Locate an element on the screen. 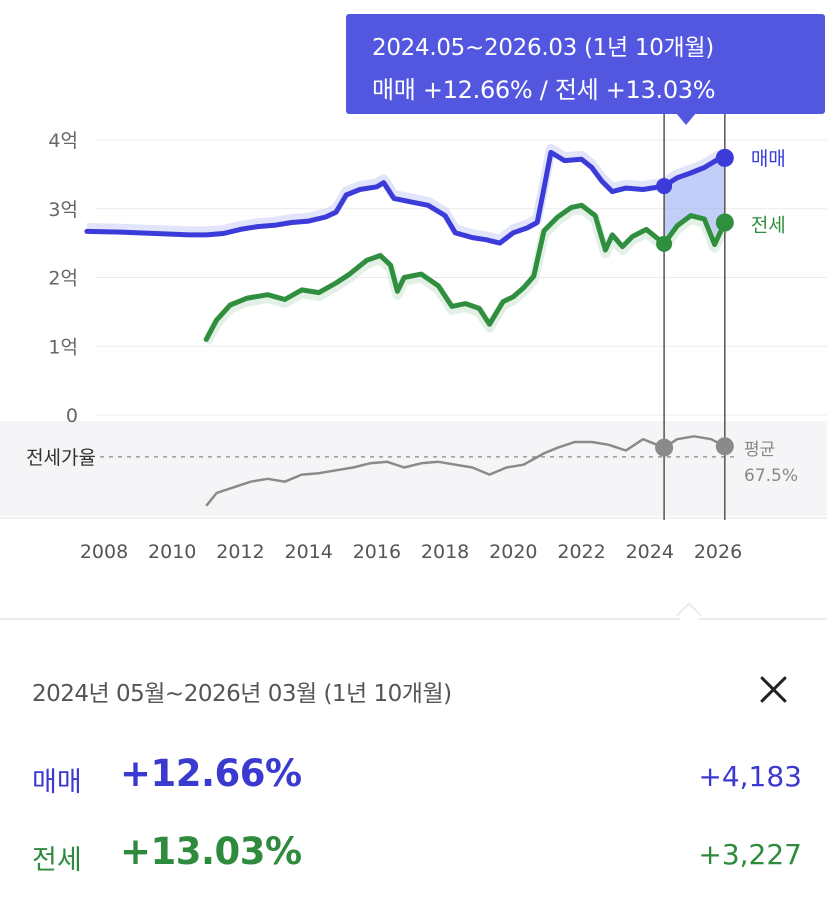 The width and height of the screenshot is (827, 911). jeonse-percent: +13.03% is located at coordinates (211, 851).